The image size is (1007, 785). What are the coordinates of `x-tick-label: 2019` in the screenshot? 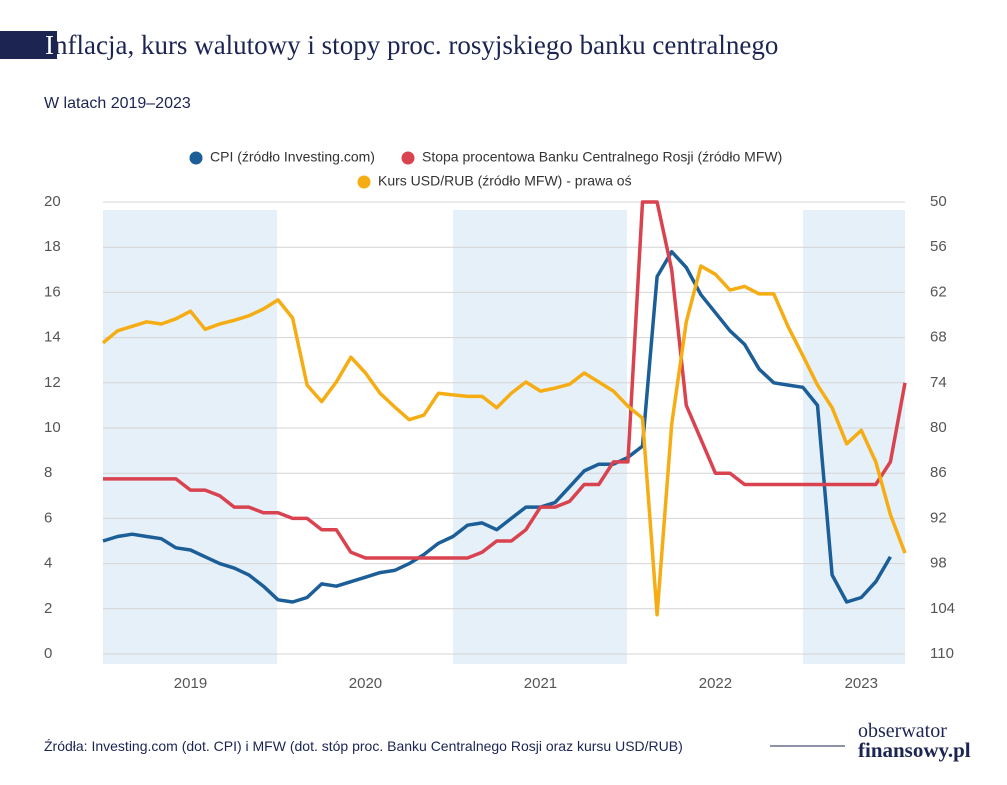 It's located at (190, 683).